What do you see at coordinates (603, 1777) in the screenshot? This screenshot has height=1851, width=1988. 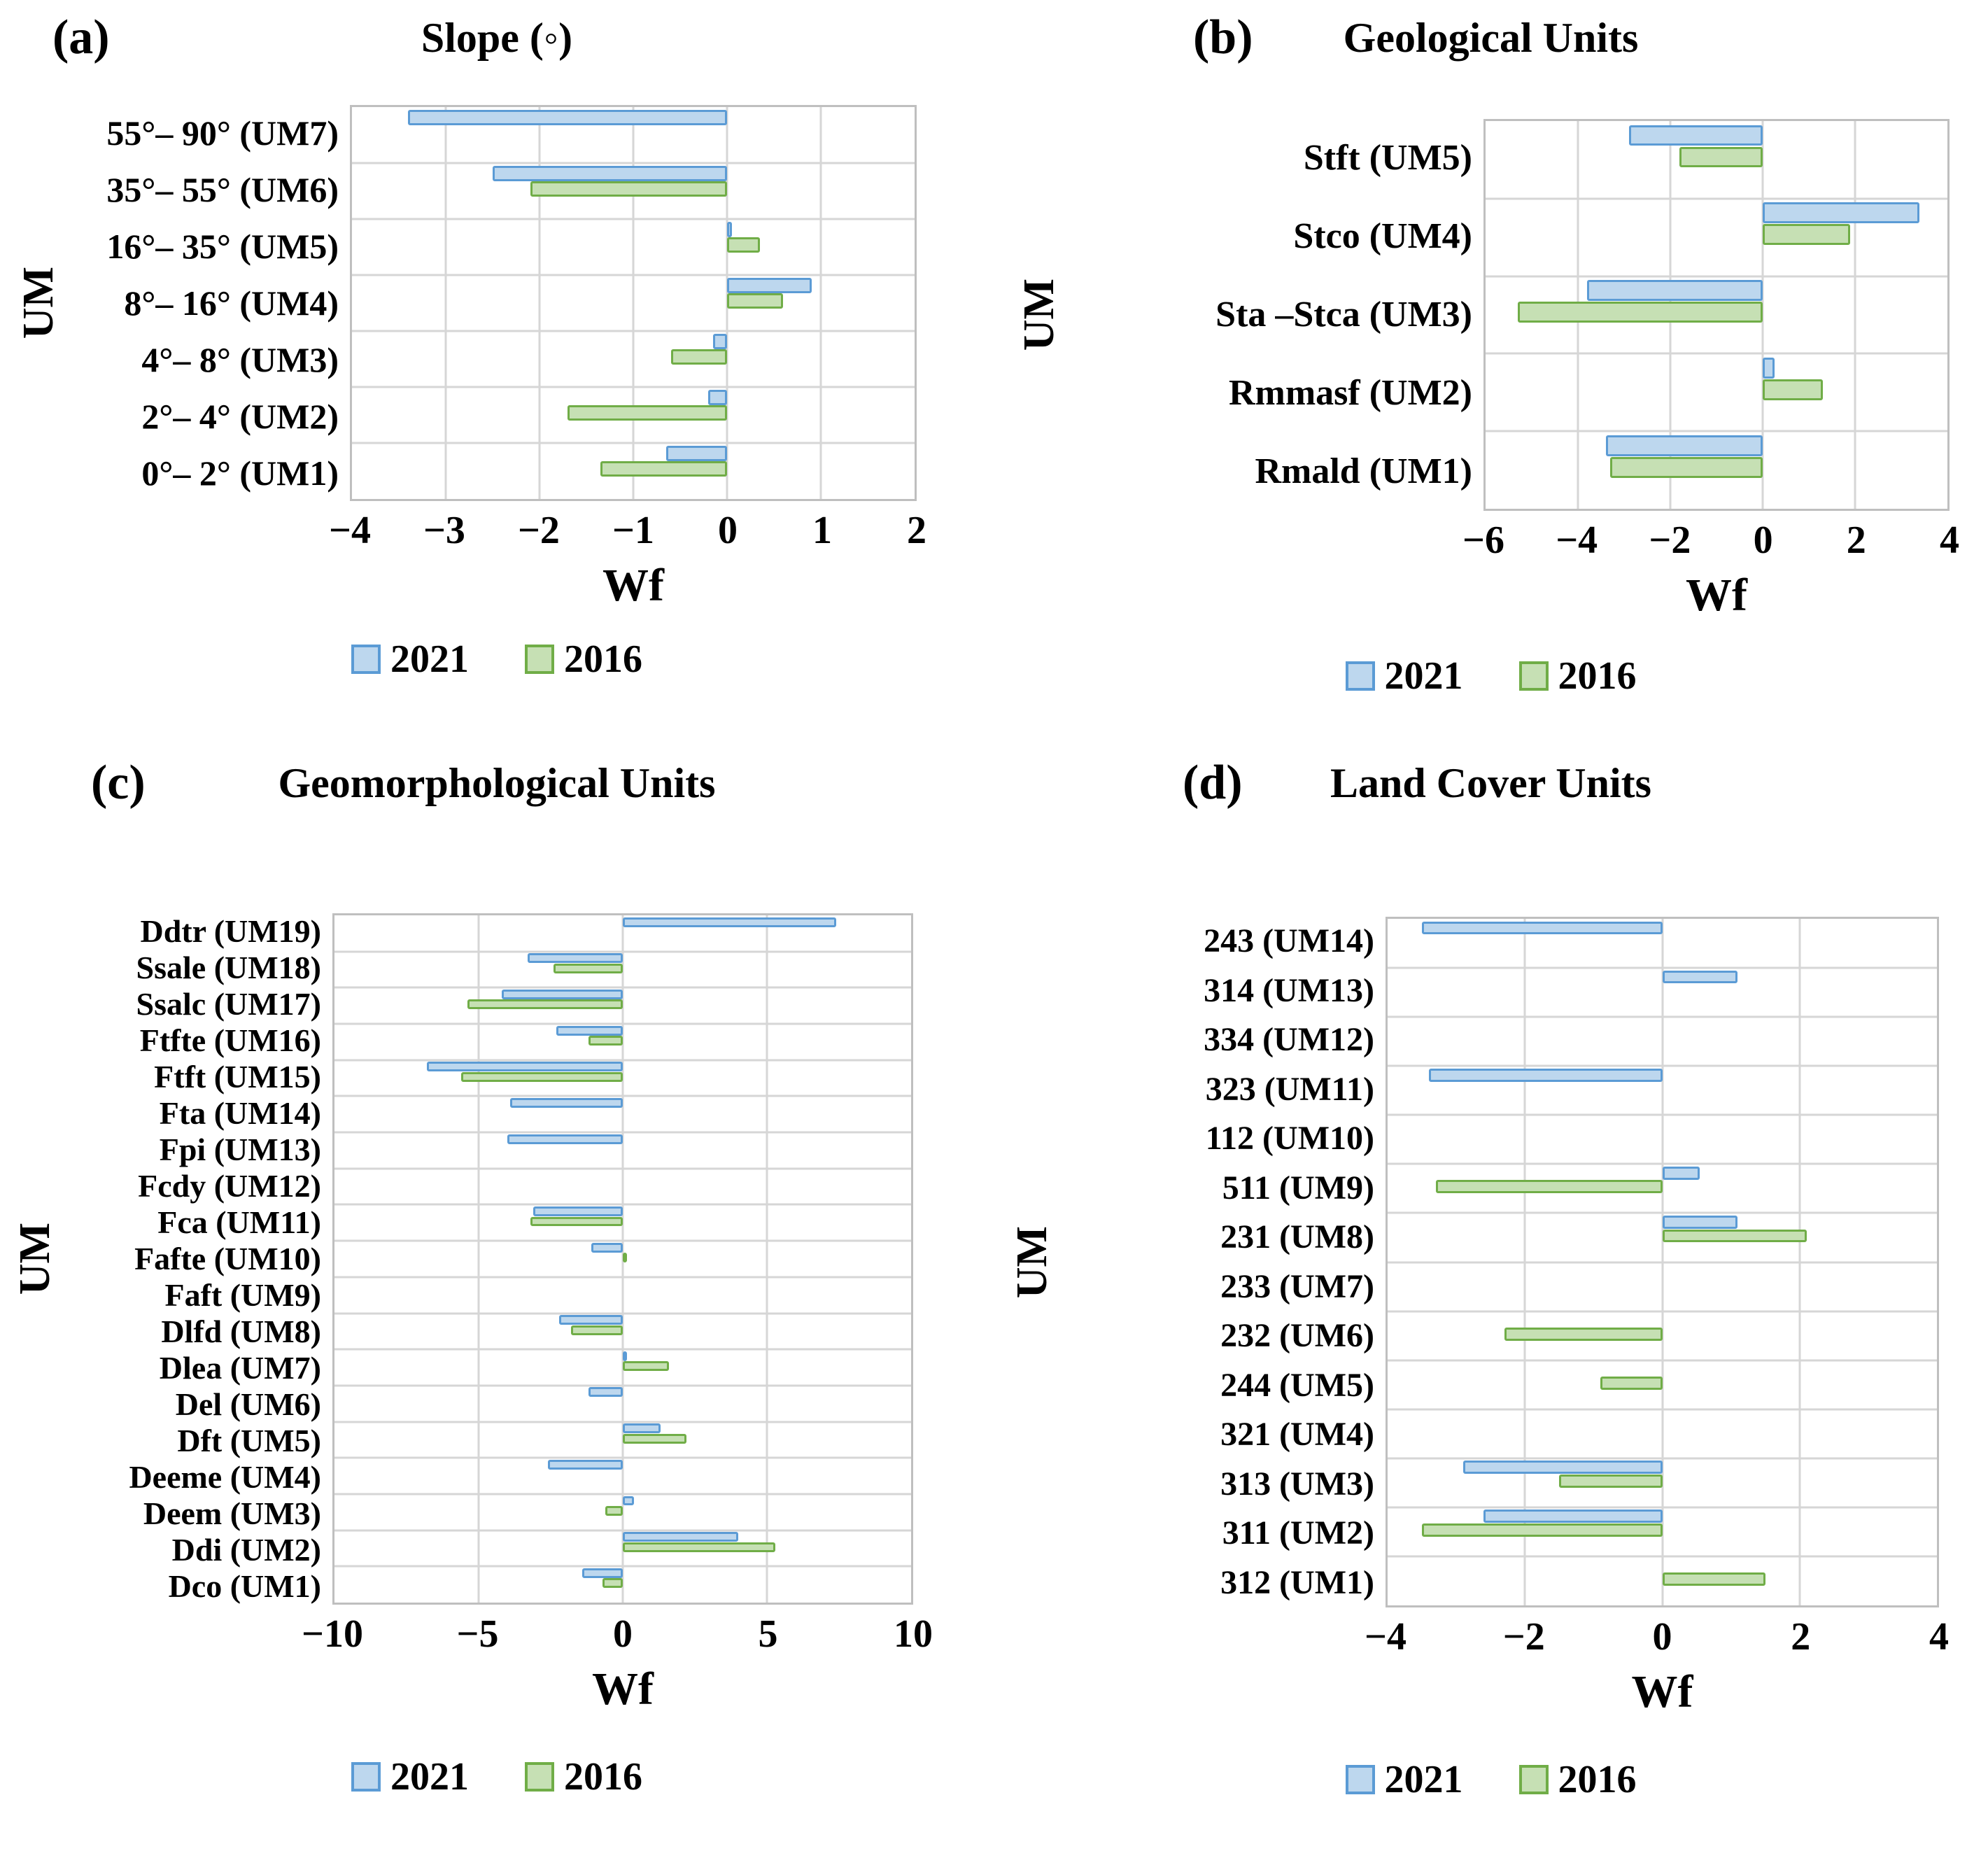 I see `legend-label-2016: 2016` at bounding box center [603, 1777].